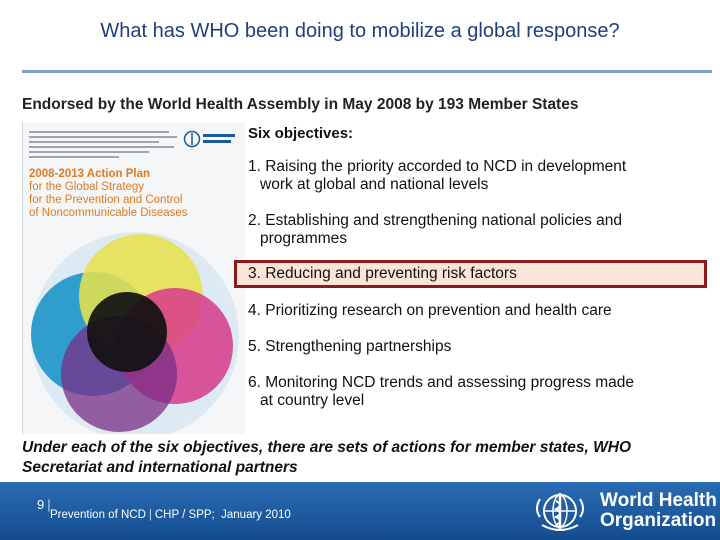 The image size is (720, 540). What do you see at coordinates (374, 184) in the screenshot?
I see `objective-1-line2: work at global and national levels` at bounding box center [374, 184].